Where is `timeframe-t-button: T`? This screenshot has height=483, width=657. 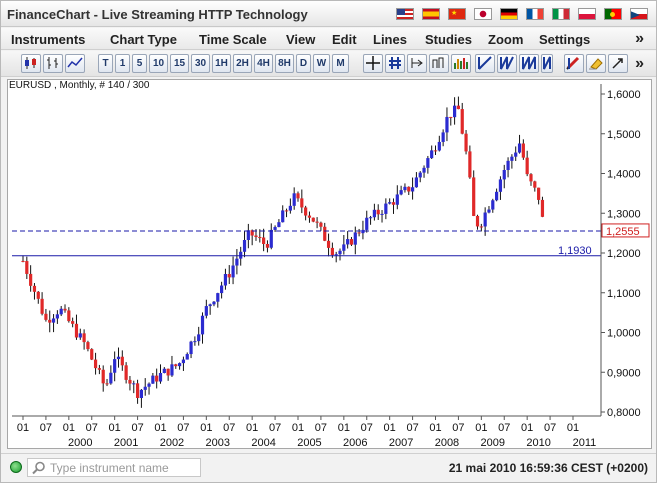 timeframe-t-button: T is located at coordinates (105, 63).